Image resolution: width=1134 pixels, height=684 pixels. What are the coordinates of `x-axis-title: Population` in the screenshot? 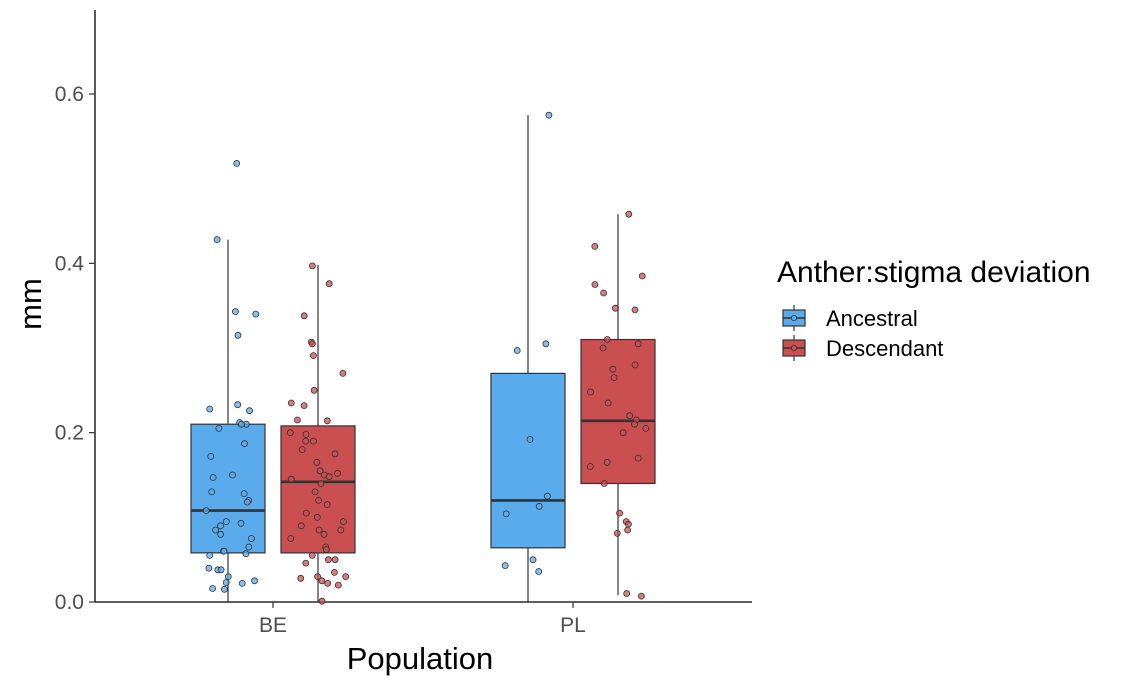 It's located at (420, 658).